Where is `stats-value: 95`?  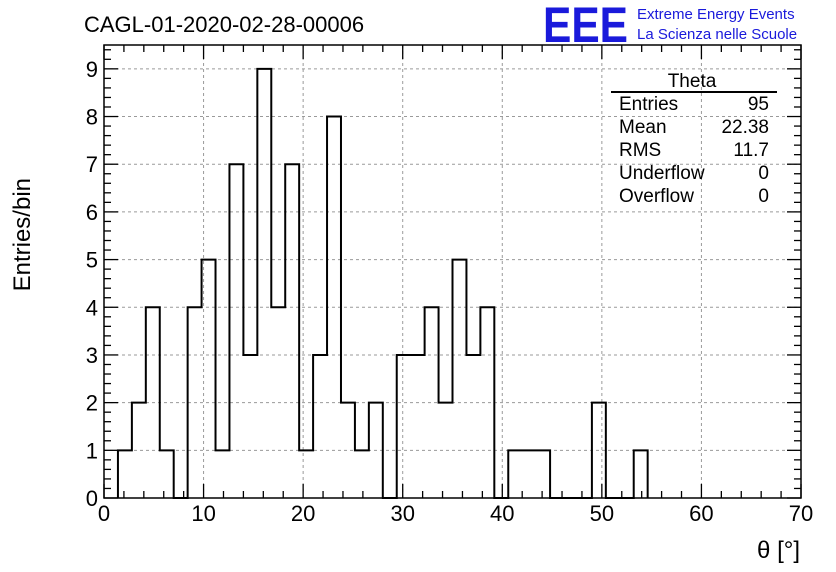 stats-value: 95 is located at coordinates (758, 104).